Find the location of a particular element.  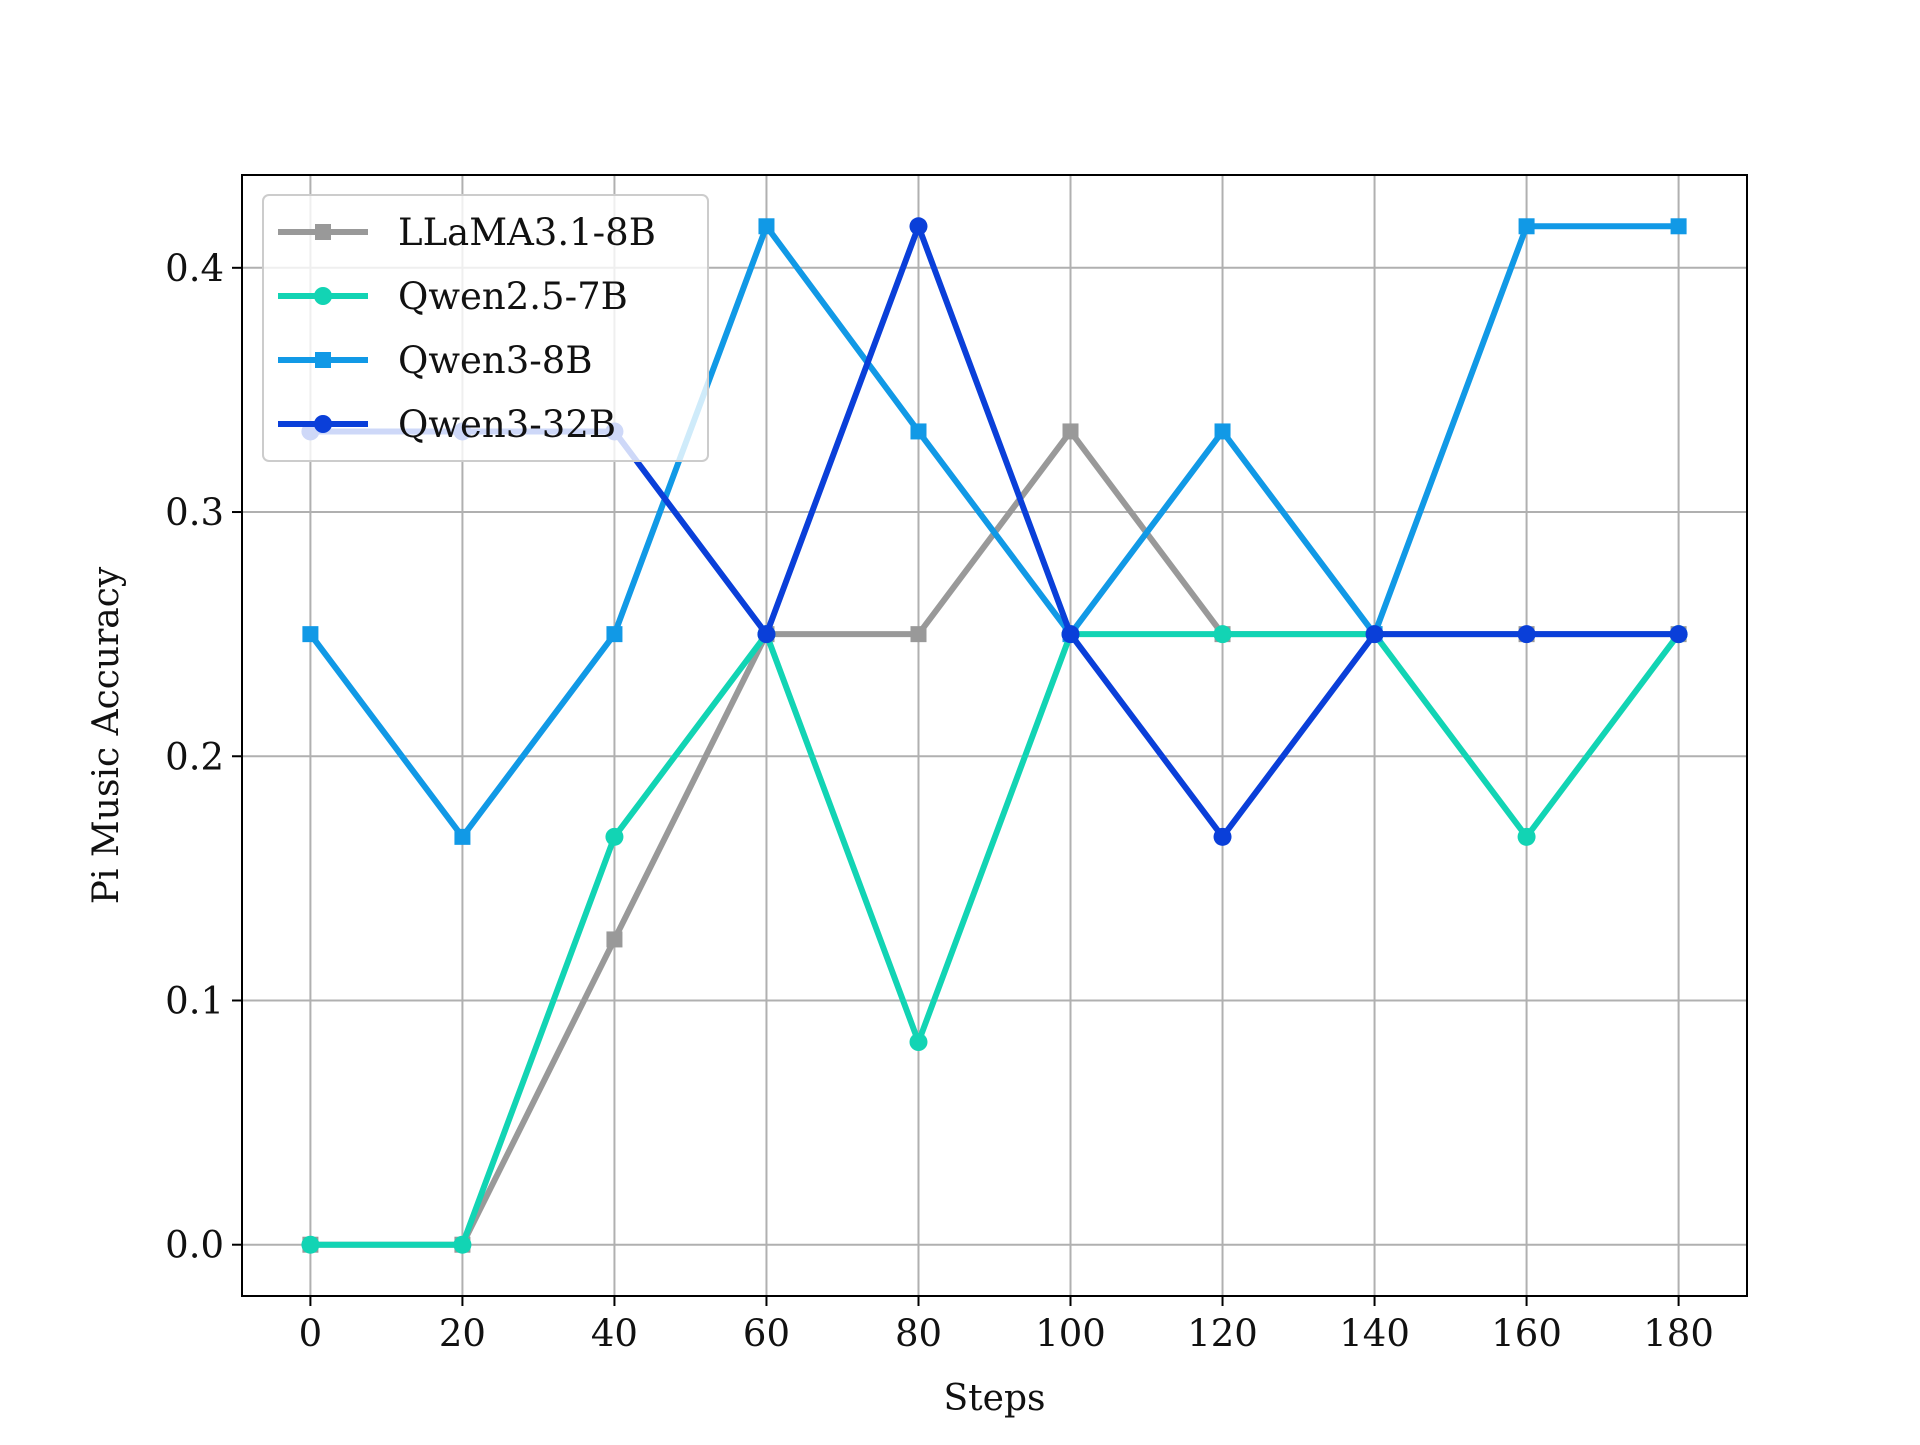

x-tick-label: 20 is located at coordinates (462, 1333).